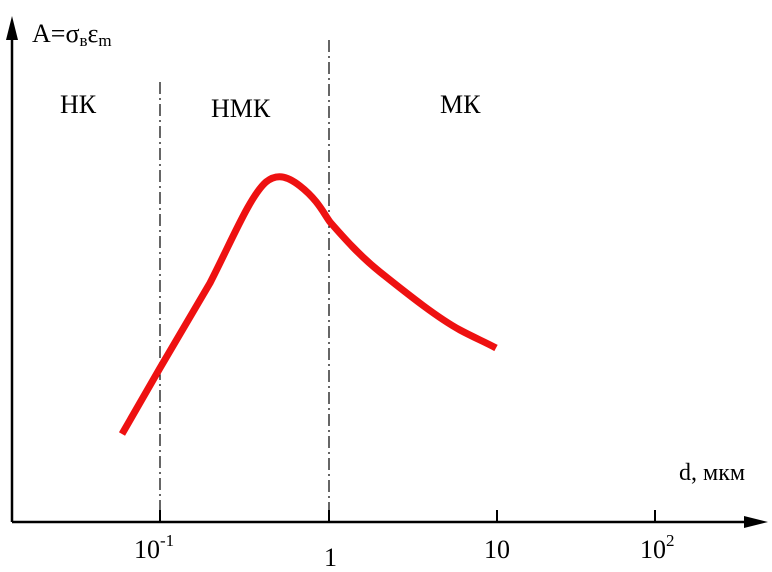 The height and width of the screenshot is (572, 772). What do you see at coordinates (93, 33) in the screenshot?
I see `y-label-mid: ε` at bounding box center [93, 33].